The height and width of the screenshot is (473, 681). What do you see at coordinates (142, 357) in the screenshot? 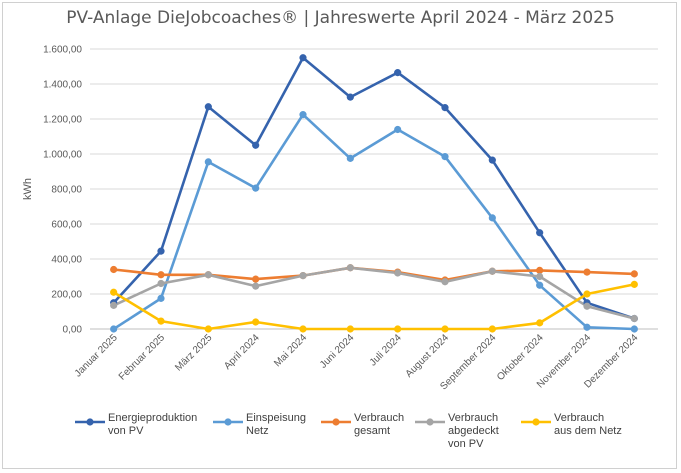
I see `x-tick-label: Februar 2025` at bounding box center [142, 357].